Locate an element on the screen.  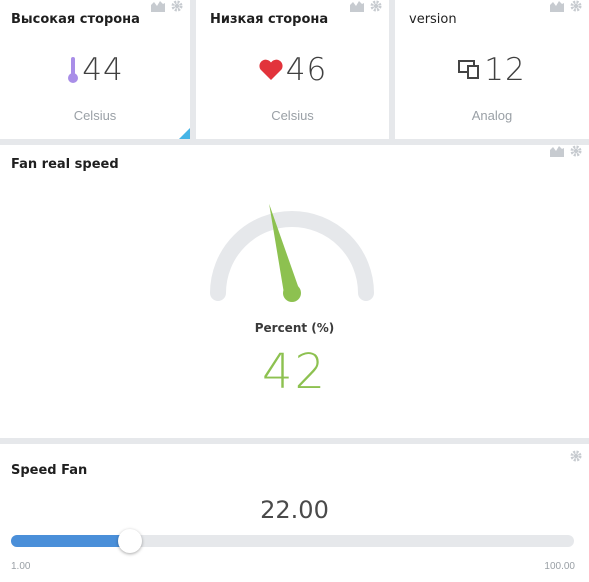
slider-track is located at coordinates (292, 541).